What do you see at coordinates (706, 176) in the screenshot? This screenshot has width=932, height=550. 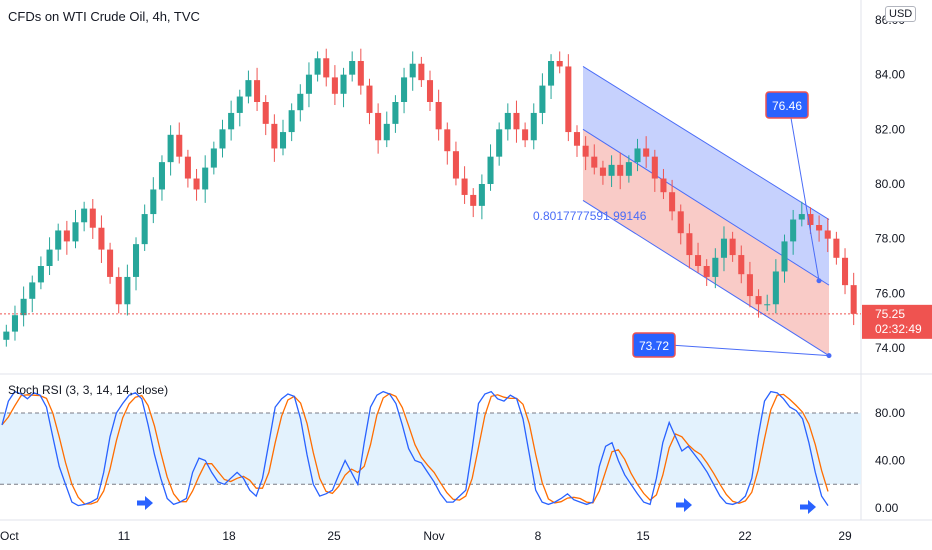 I see `channel-upper-fill` at bounding box center [706, 176].